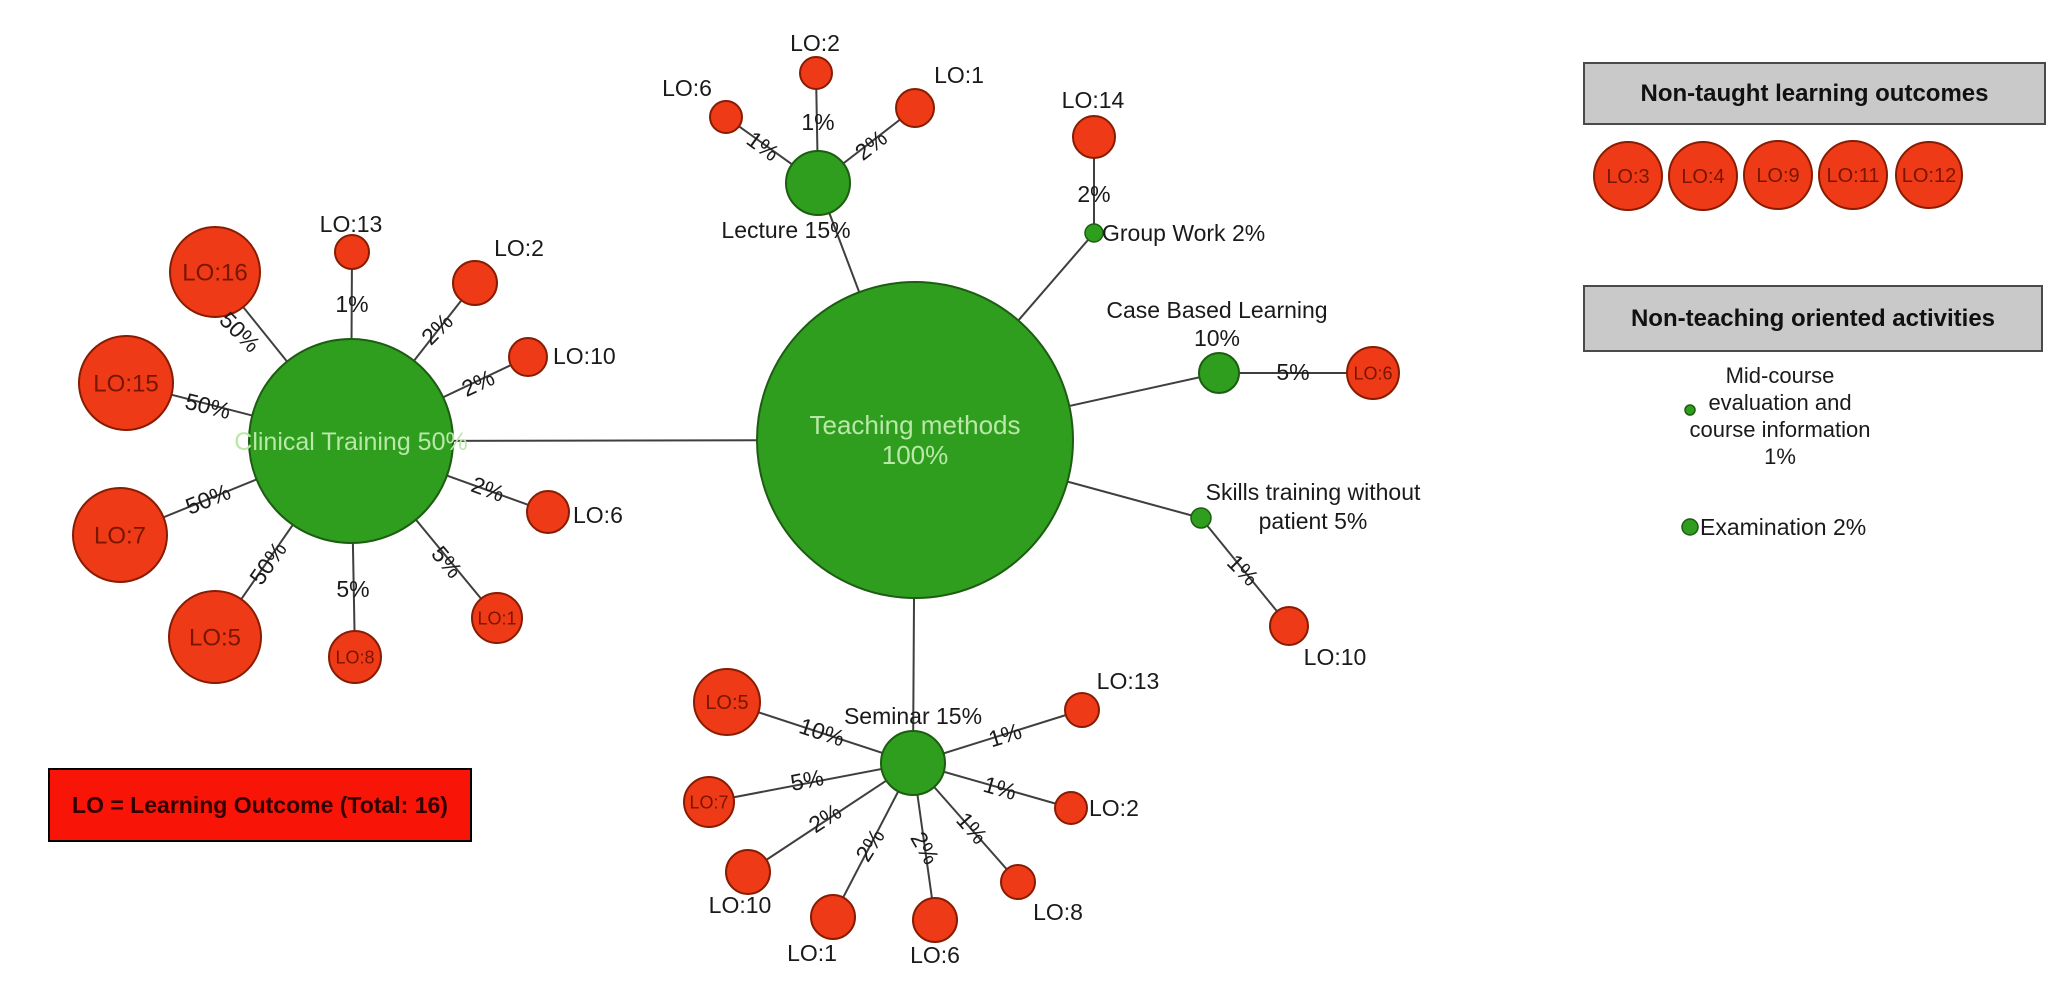  Describe the element at coordinates (748, 872) in the screenshot. I see `node-sem10` at that location.